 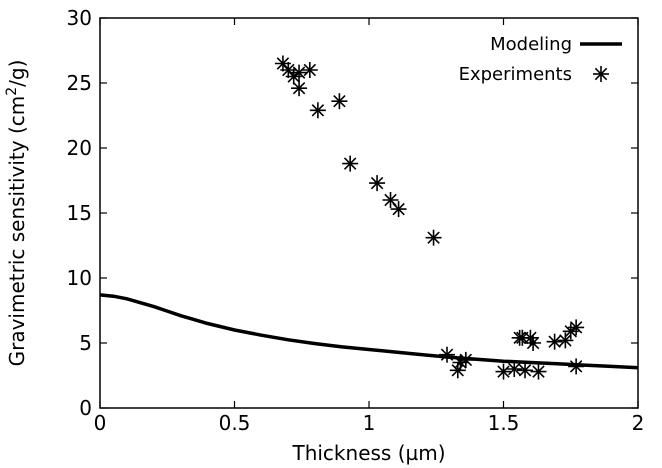 What do you see at coordinates (79, 213) in the screenshot?
I see `y-tick-label: 15` at bounding box center [79, 213].